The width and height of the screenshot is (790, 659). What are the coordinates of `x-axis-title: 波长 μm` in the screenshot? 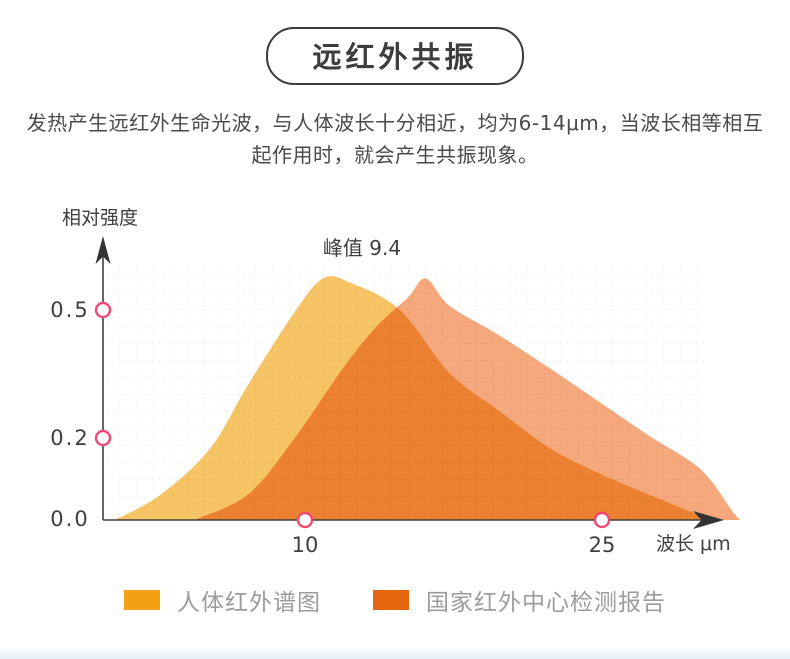 It's located at (693, 544).